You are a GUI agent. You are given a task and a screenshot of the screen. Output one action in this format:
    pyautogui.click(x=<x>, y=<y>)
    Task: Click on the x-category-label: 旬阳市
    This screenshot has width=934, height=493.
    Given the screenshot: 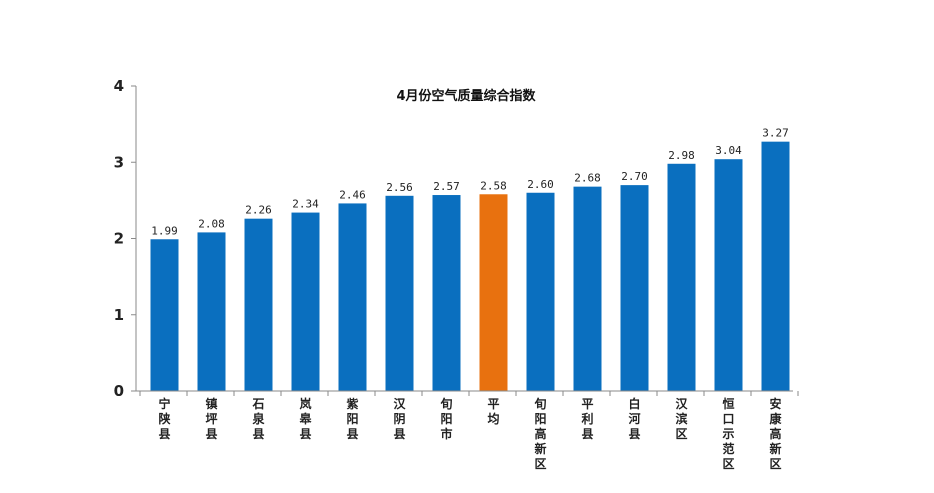 What is the action you would take?
    pyautogui.click(x=445, y=418)
    